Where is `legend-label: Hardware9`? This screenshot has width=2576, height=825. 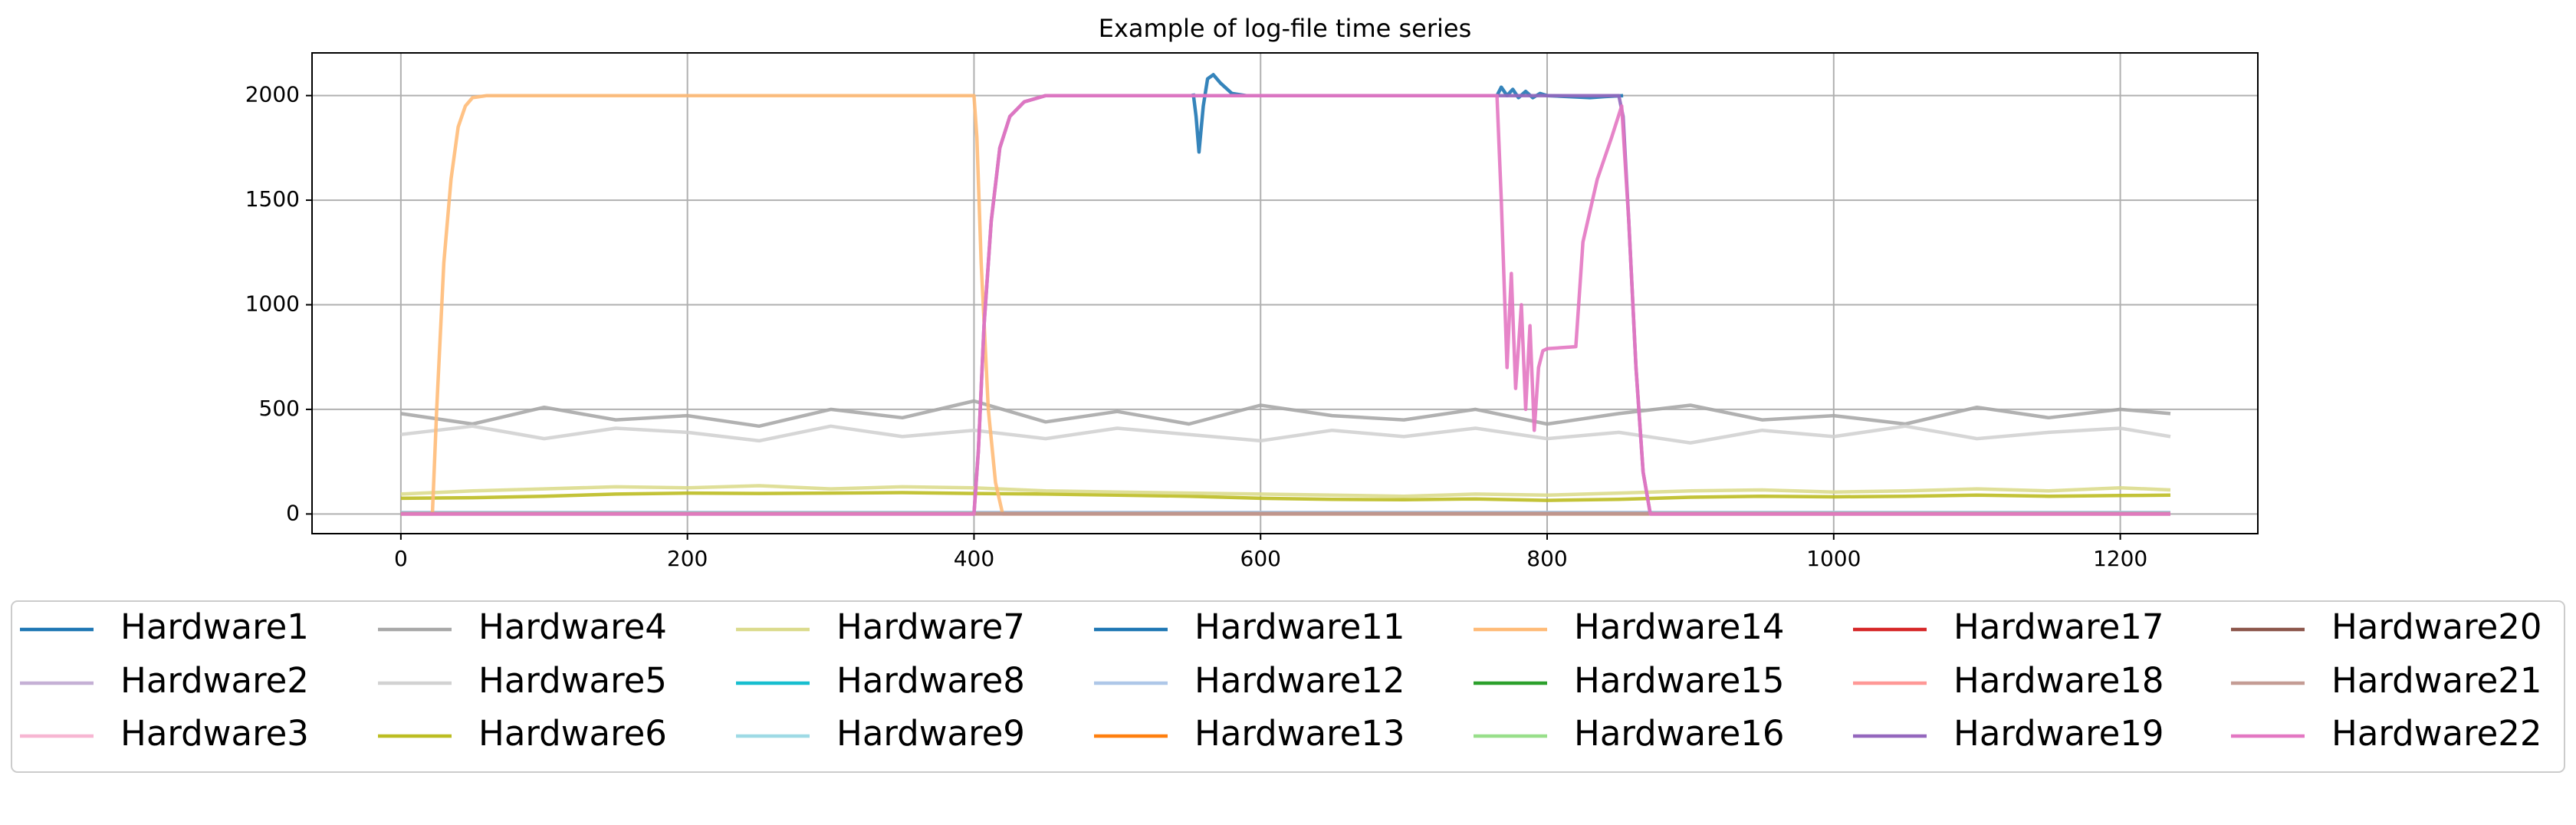
legend-label: Hardware9 is located at coordinates (930, 733).